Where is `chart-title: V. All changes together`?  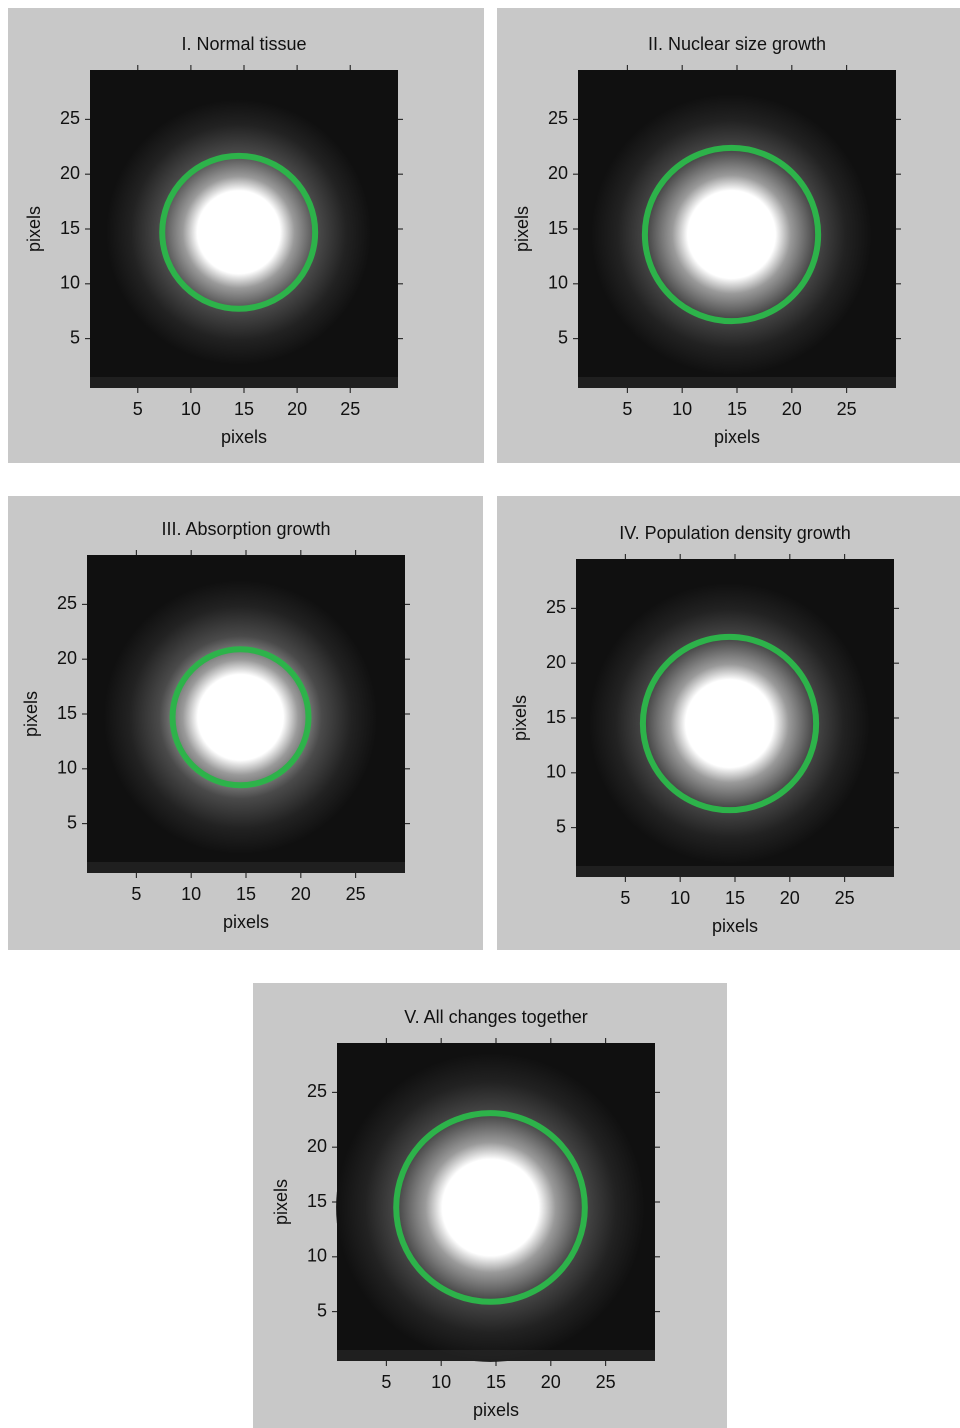 chart-title: V. All changes together is located at coordinates (495, 1017).